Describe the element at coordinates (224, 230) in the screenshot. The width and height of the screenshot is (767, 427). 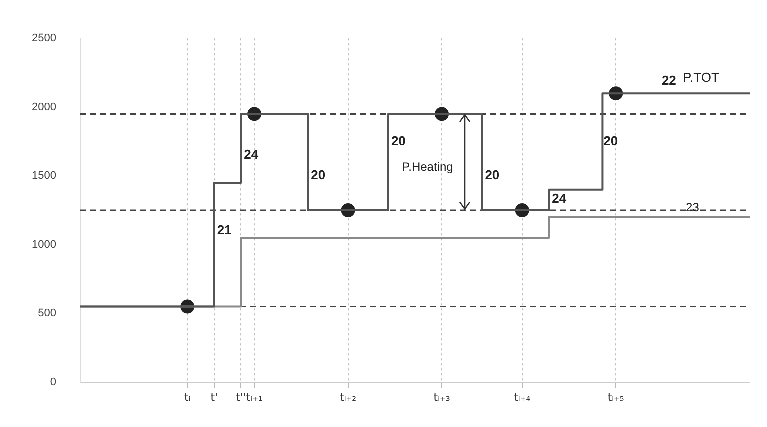
I see `annotation: 21` at that location.